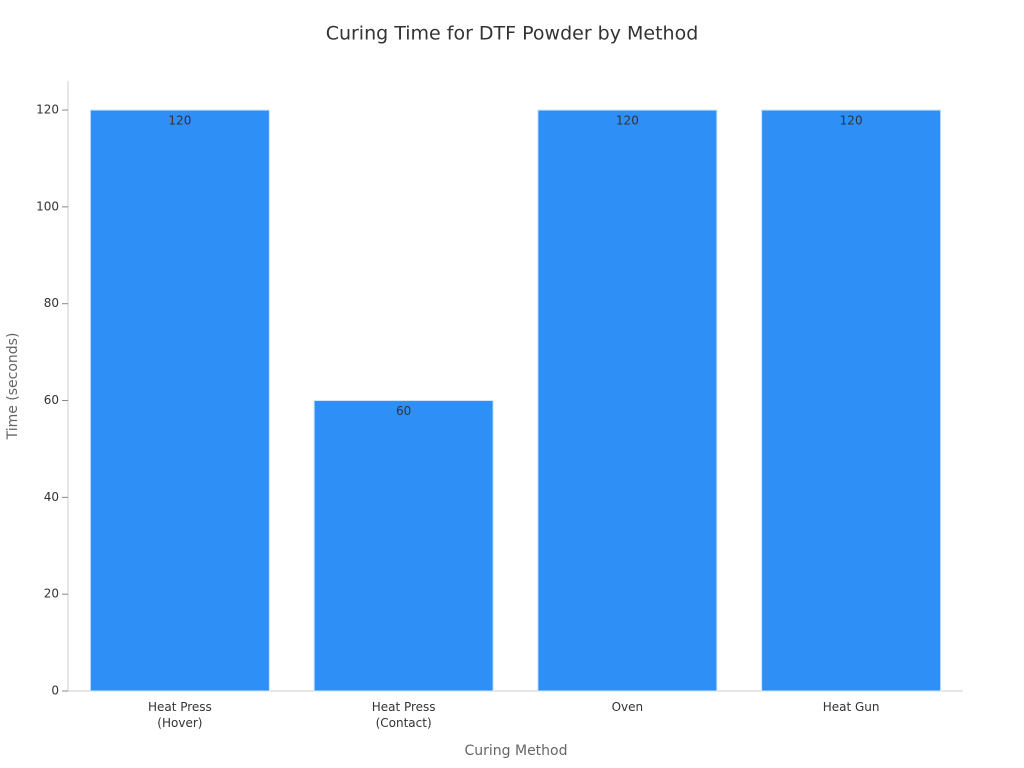  Describe the element at coordinates (51, 400) in the screenshot. I see `y-tick-label: 60` at that location.